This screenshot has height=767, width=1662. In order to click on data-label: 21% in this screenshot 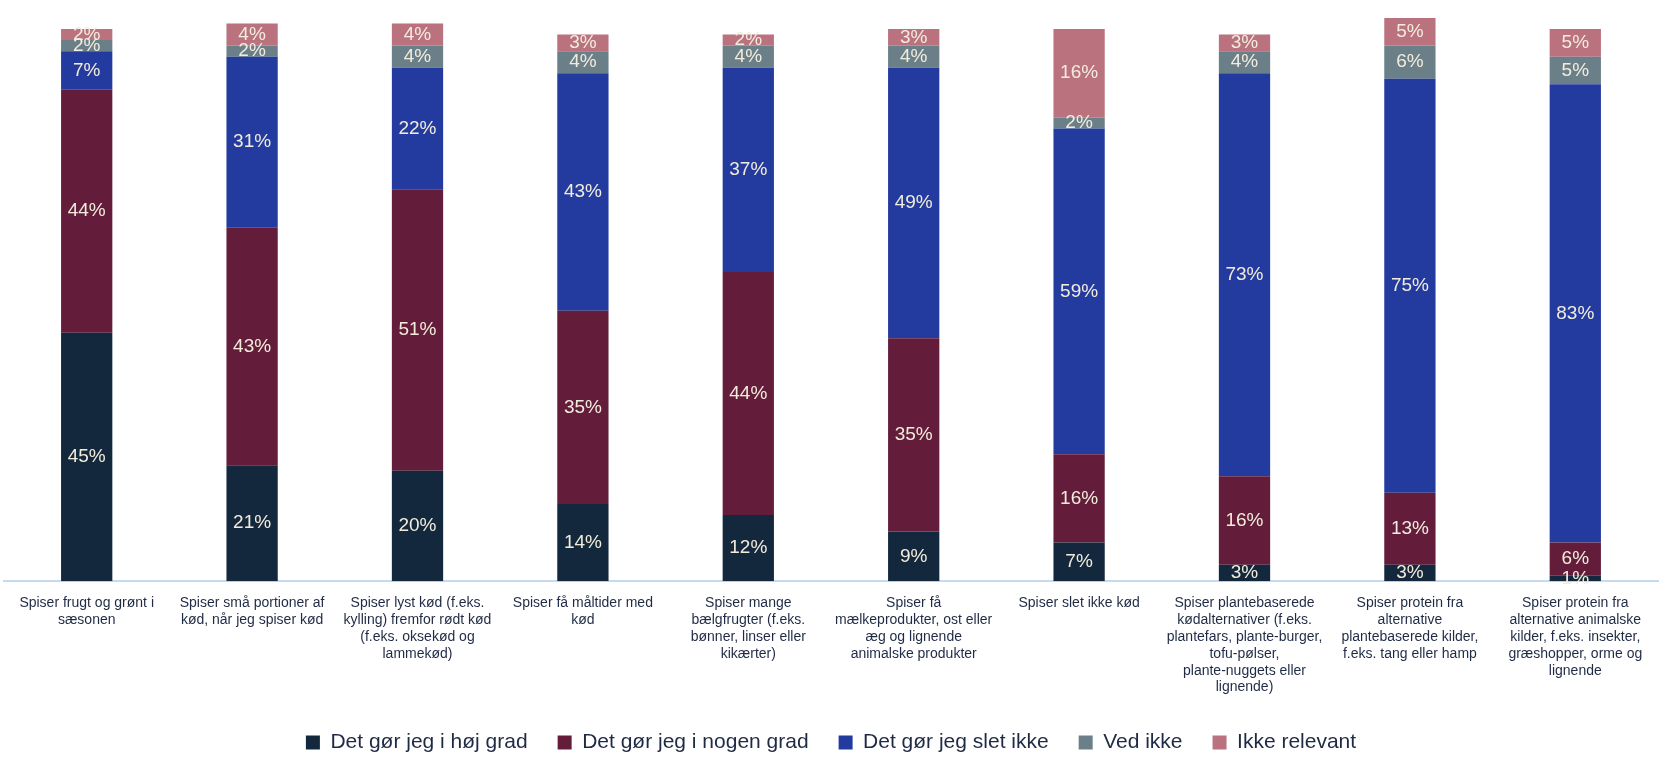, I will do `click(252, 522)`.